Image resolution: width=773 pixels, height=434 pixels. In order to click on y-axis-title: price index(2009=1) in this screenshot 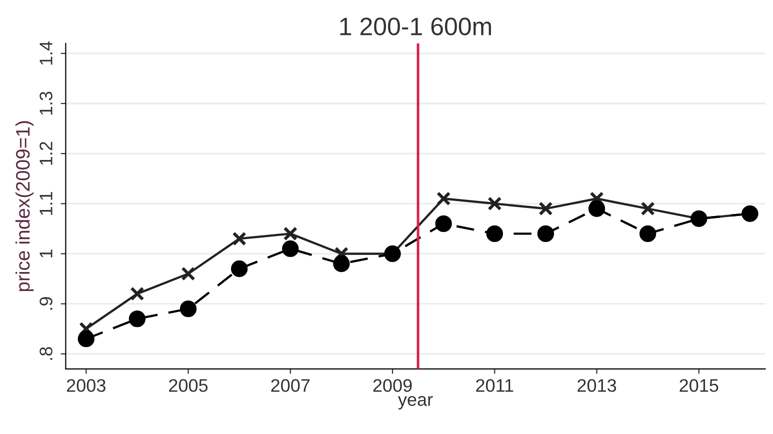, I will do `click(24, 206)`.